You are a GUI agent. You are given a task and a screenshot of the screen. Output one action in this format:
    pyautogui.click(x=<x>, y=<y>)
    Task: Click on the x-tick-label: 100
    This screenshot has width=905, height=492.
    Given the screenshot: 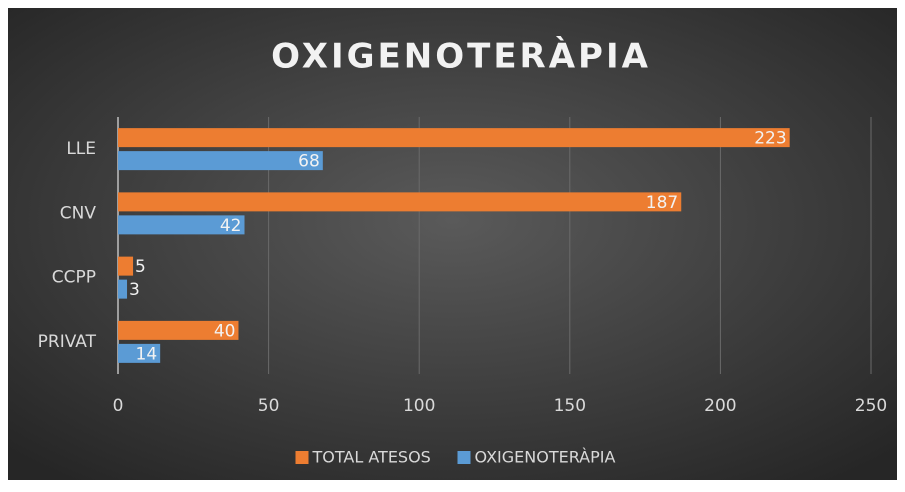 What is the action you would take?
    pyautogui.click(x=419, y=406)
    